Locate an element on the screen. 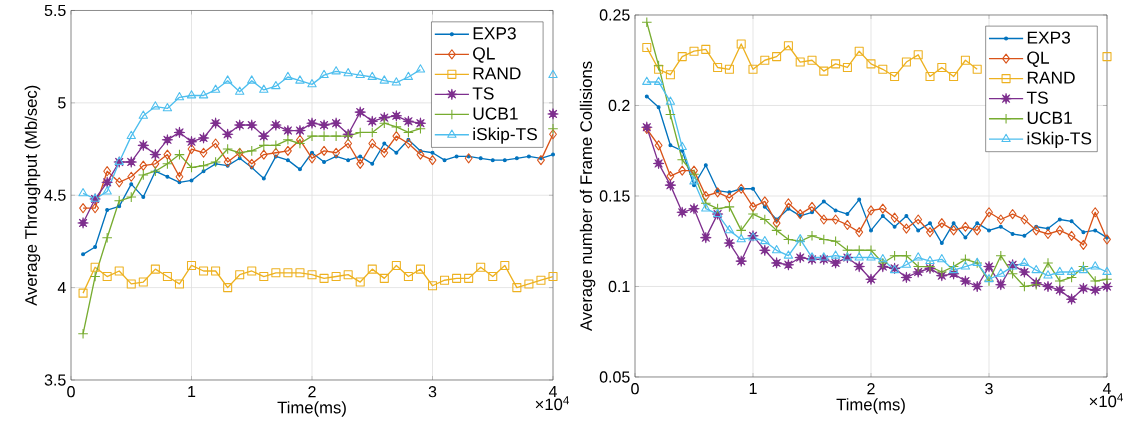  y-tick-label: 0.15 is located at coordinates (614, 196).